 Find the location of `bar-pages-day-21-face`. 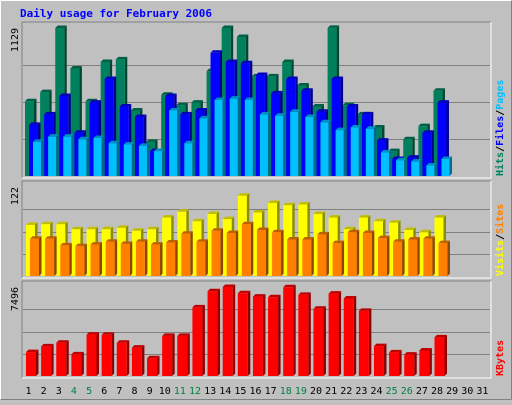

bar-pages-day-21-face is located at coordinates (339, 153).